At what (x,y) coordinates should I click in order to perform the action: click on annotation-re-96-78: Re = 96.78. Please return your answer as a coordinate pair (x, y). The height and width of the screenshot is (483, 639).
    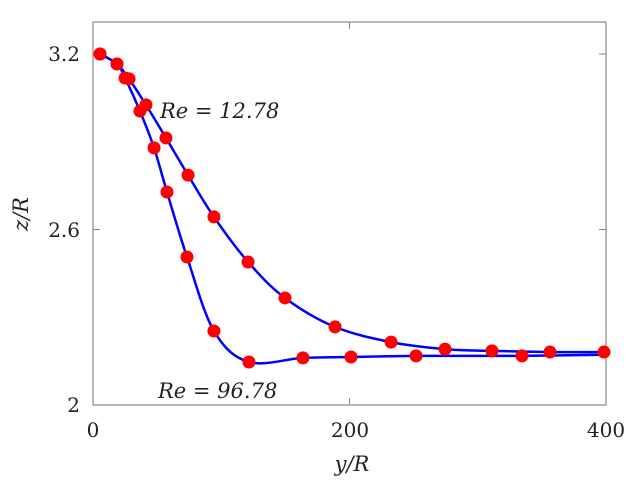
    Looking at the image, I should click on (217, 391).